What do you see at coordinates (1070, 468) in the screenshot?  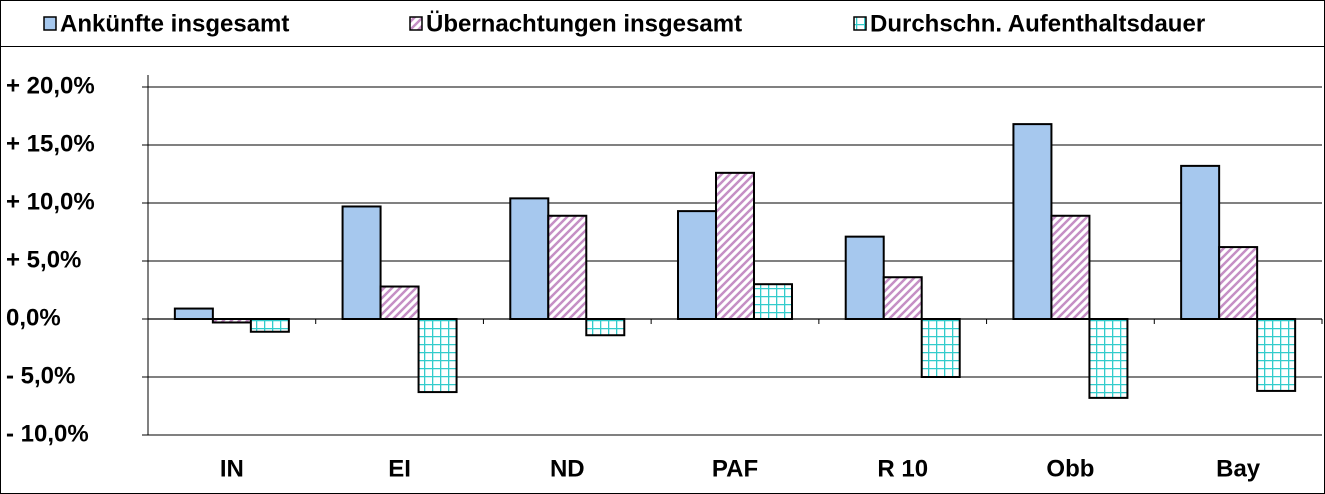 I see `x-tick-label: Obb` at bounding box center [1070, 468].